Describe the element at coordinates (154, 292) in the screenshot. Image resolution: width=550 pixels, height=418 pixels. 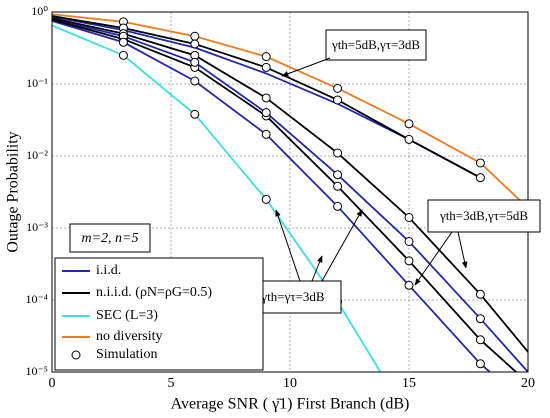
I see `legend-label: n.i.i.d. (ρN=ρG=0.5)` at that location.